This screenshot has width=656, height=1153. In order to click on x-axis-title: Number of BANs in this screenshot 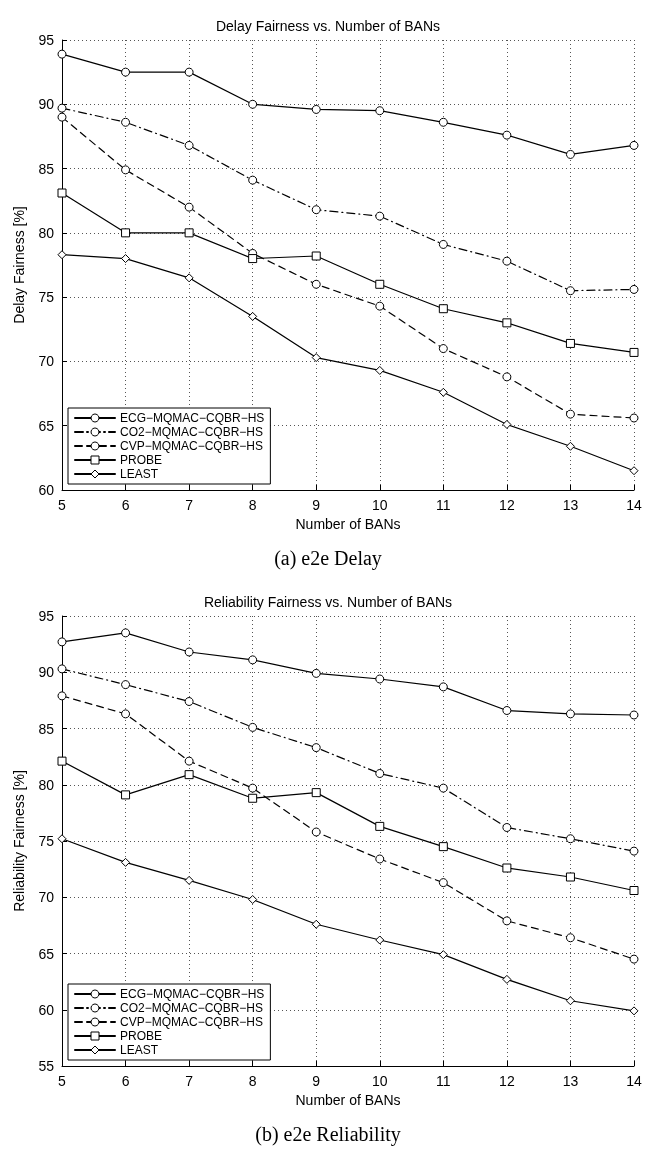, I will do `click(348, 523)`.